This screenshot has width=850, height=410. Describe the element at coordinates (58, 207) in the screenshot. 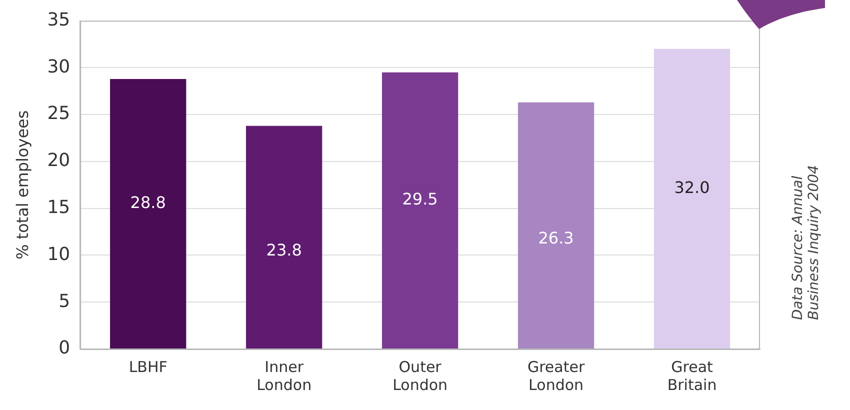

I see `y-tick-label: 15` at that location.